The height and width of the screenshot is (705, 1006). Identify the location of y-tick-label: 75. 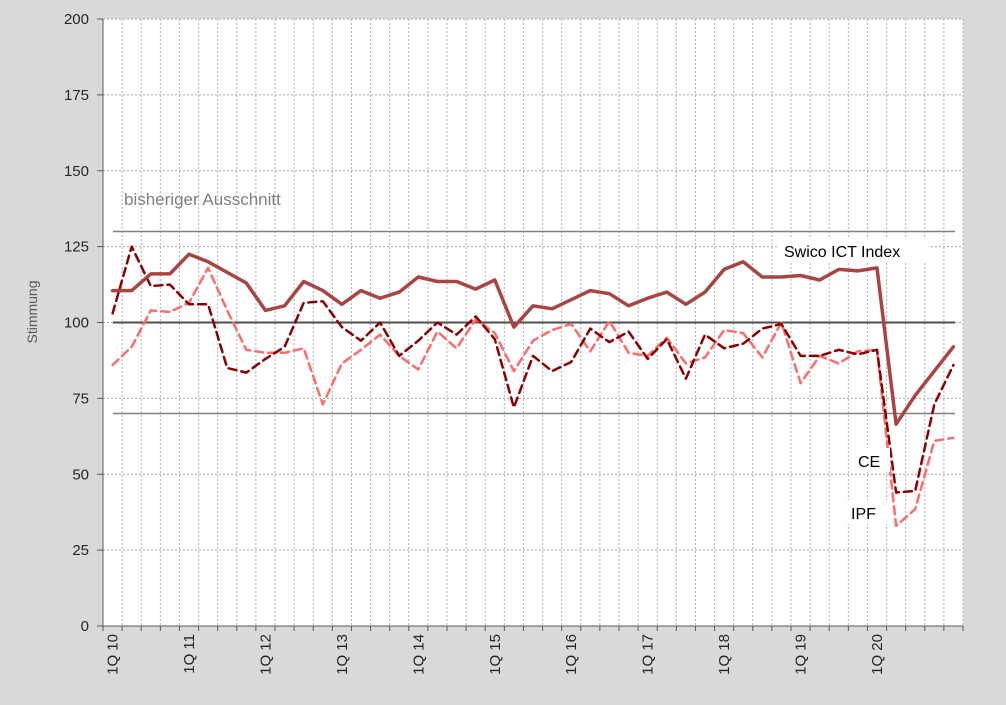
(80, 398).